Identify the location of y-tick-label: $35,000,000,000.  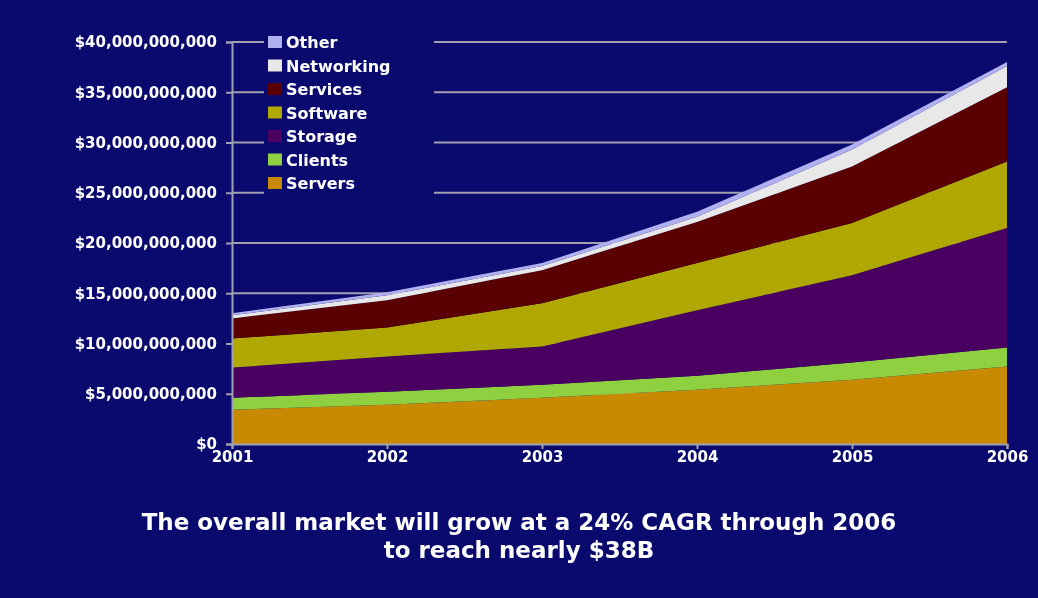
(145, 92).